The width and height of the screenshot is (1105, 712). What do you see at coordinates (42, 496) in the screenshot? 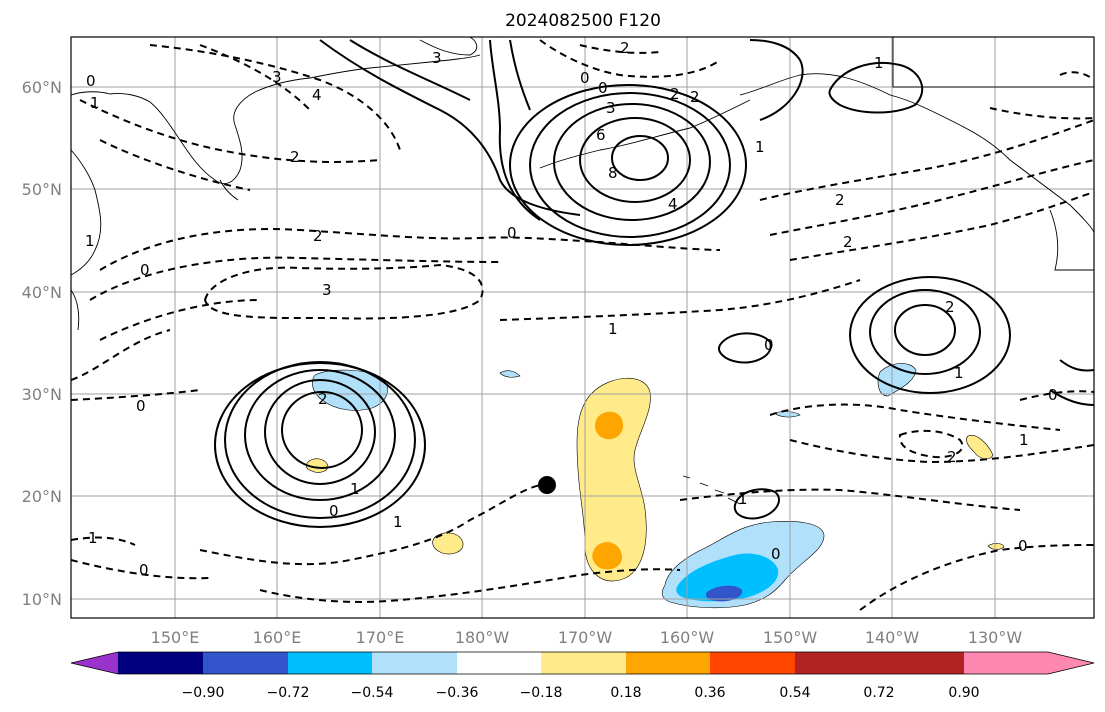
I see `lat-label: 20°N` at bounding box center [42, 496].